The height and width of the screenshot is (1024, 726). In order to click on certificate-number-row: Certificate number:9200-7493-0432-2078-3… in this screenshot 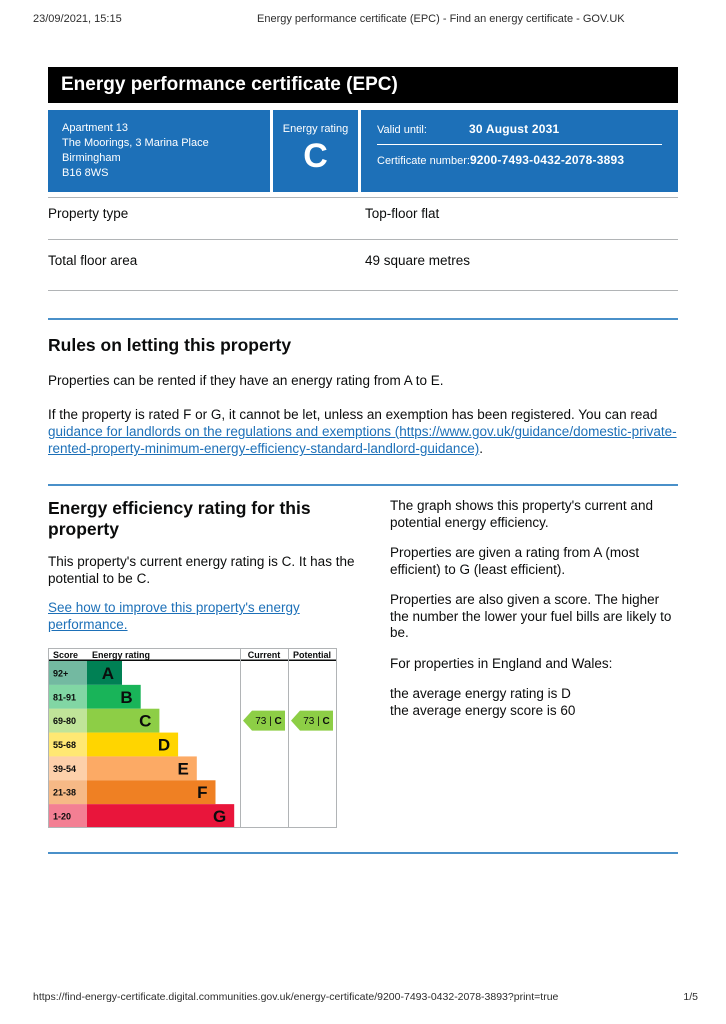, I will do `click(519, 160)`.